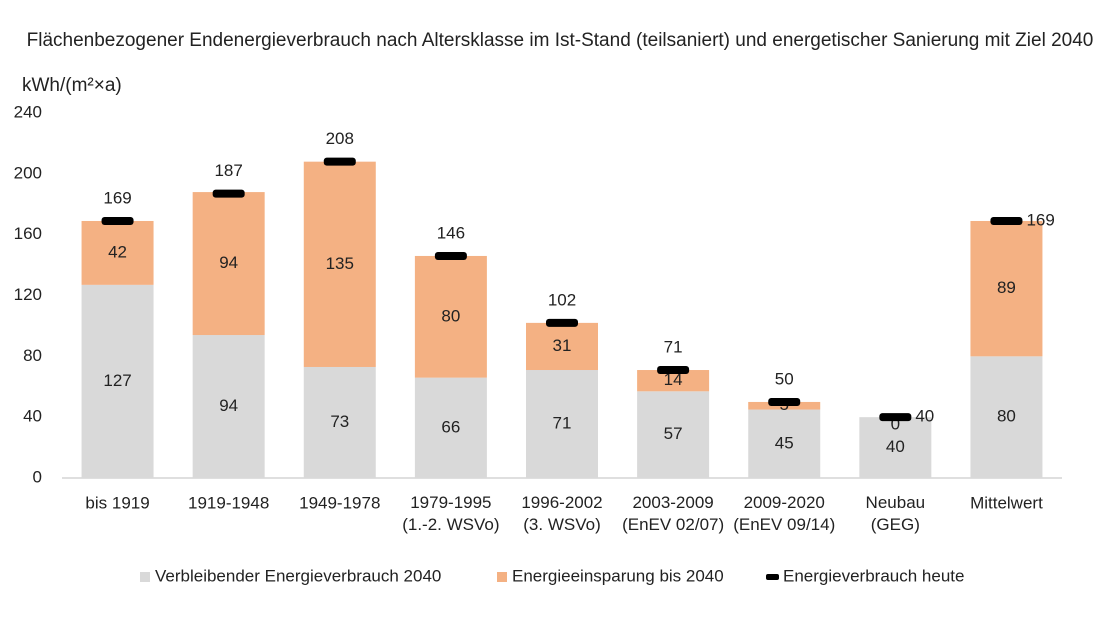 Image resolution: width=1101 pixels, height=622 pixels. Describe the element at coordinates (895, 424) in the screenshot. I see `value-label: 0` at that location.